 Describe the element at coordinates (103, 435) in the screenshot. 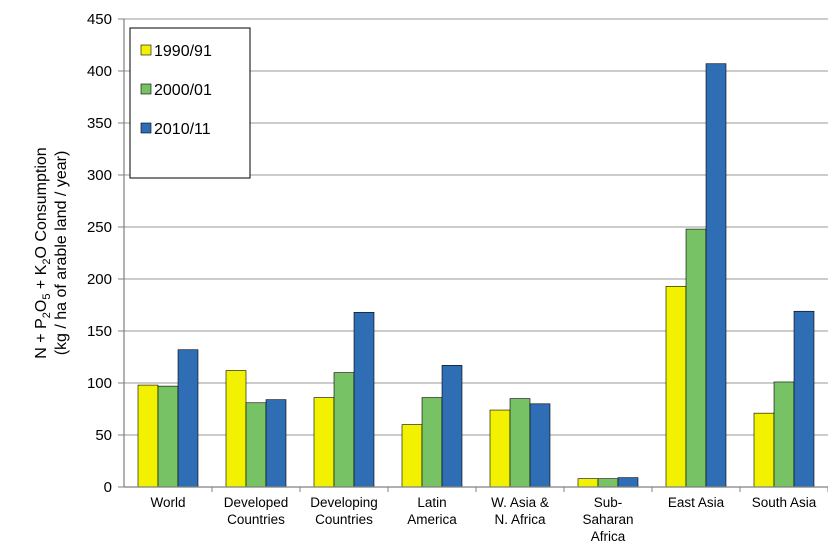

I see `y-tick-label: 50` at that location.